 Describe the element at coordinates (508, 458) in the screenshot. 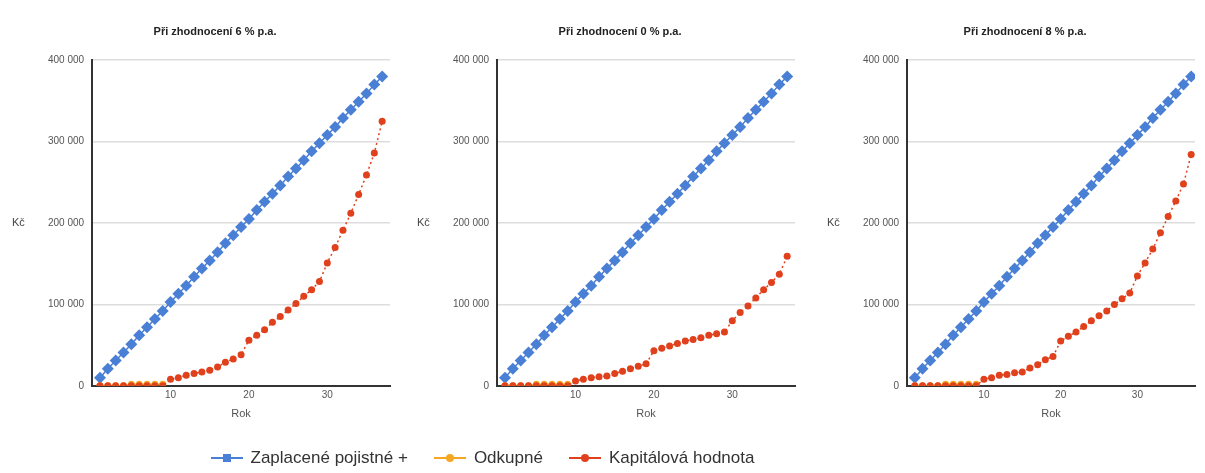

I see `legend-label: Odkupné` at that location.